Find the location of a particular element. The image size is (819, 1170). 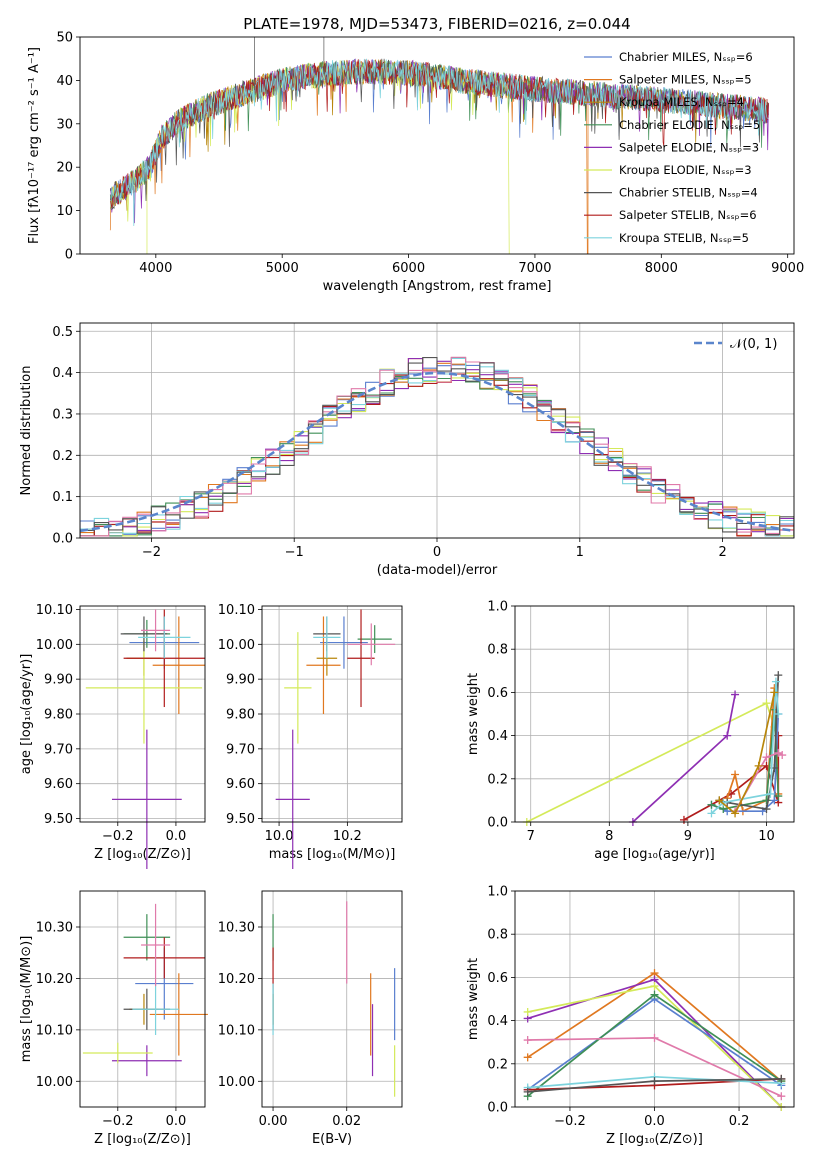

spectrum-legend-label: Chabrier MILES, Nₛₛₚ=6 is located at coordinates (686, 57).